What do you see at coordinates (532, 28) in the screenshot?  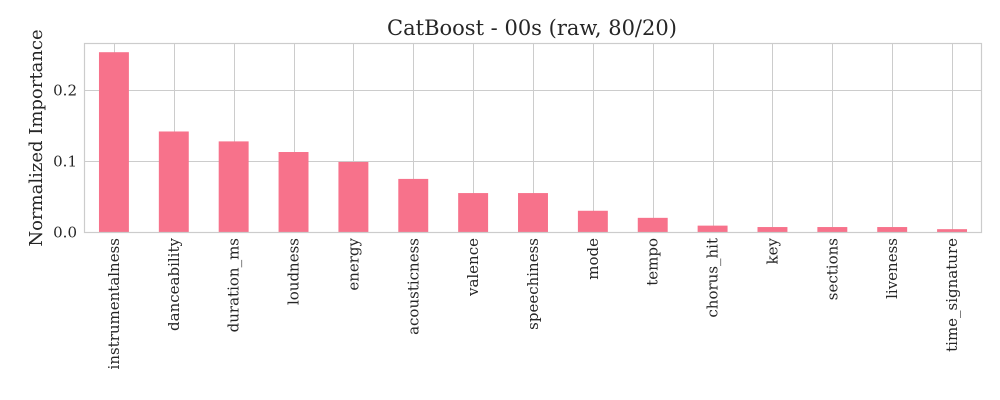 I see `chart-title: CatBoost - 00s (raw, 80/20)` at bounding box center [532, 28].